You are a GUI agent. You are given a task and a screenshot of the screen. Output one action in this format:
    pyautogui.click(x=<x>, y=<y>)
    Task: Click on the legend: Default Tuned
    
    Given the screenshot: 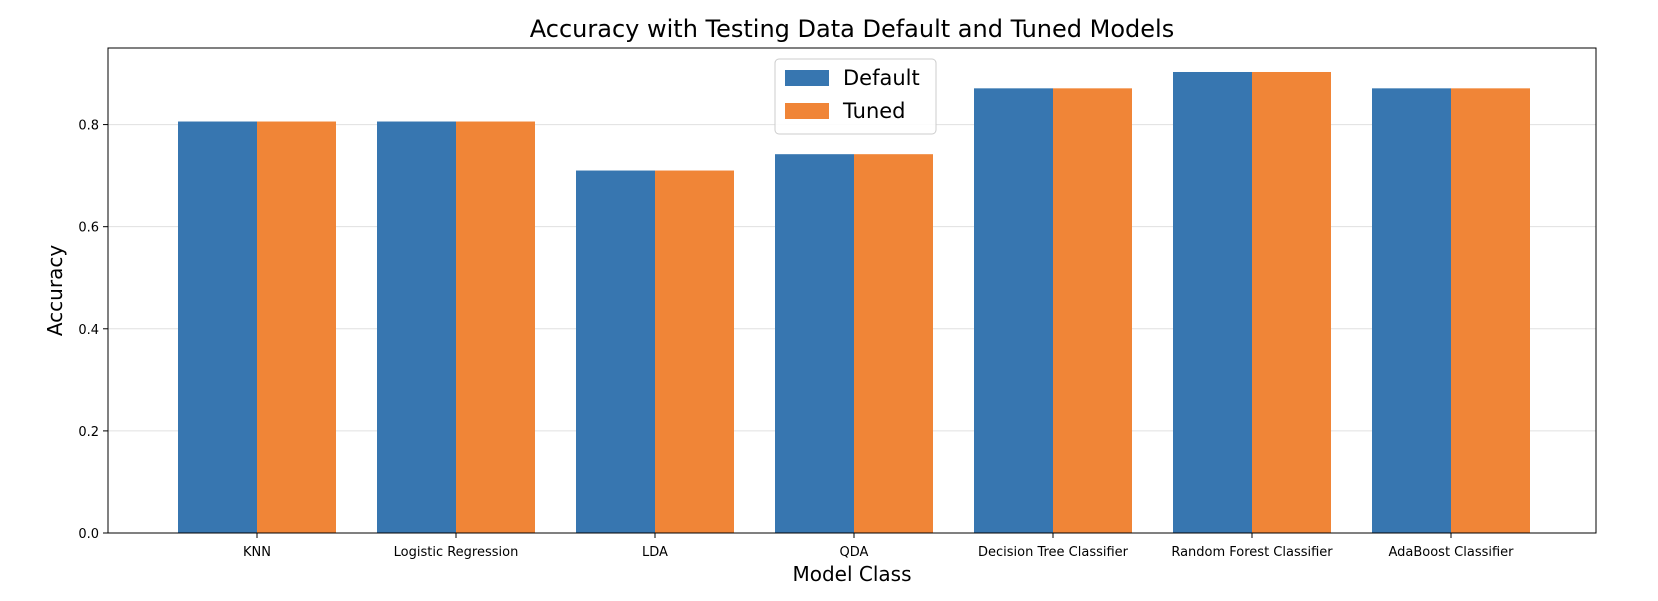 What is the action you would take?
    pyautogui.click(x=855, y=96)
    